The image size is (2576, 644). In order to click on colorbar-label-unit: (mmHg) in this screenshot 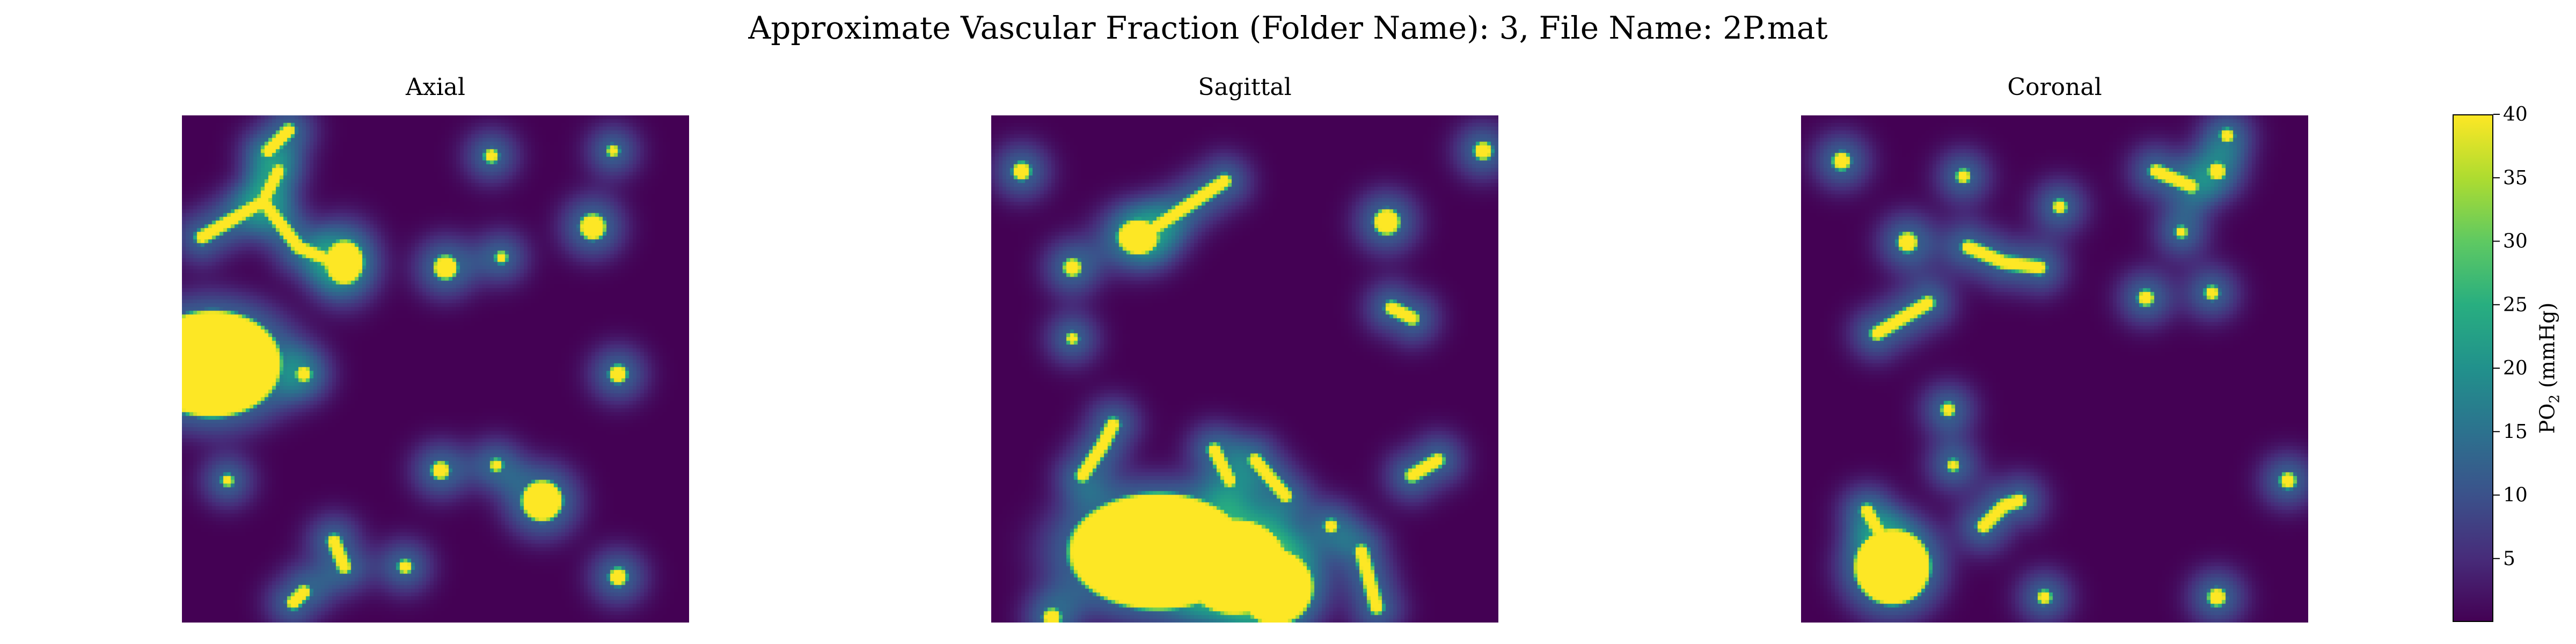, I will do `click(2547, 348)`.